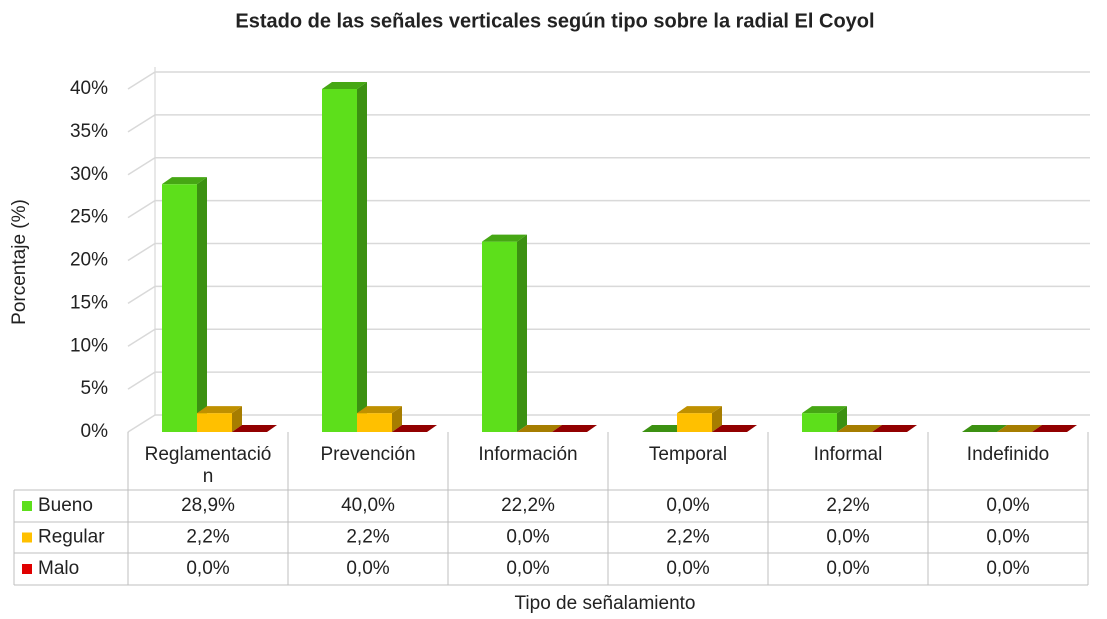 The width and height of the screenshot is (1107, 619). Describe the element at coordinates (19, 262) in the screenshot. I see `y-axis-title: Porcentaje (%)` at that location.